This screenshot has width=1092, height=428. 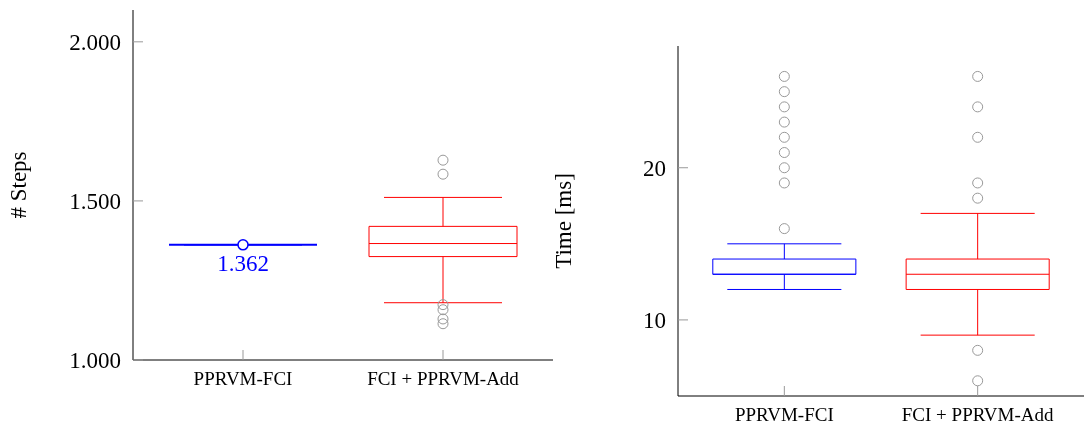 What do you see at coordinates (654, 321) in the screenshot?
I see `y-tick-label: 10` at bounding box center [654, 321].